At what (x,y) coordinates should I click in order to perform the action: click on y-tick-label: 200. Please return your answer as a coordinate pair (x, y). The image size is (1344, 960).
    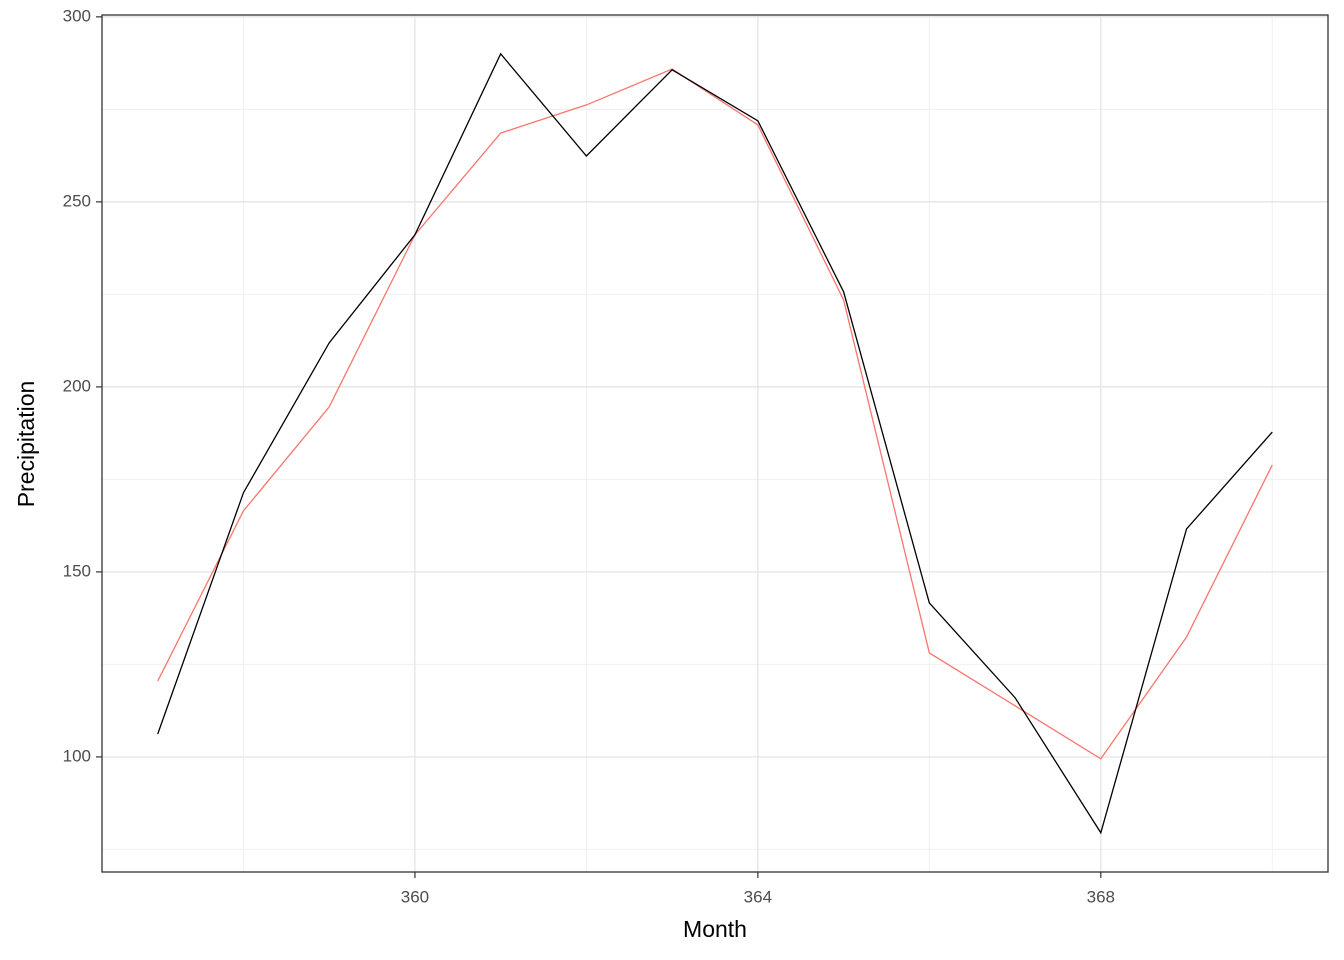
    Looking at the image, I should click on (77, 385).